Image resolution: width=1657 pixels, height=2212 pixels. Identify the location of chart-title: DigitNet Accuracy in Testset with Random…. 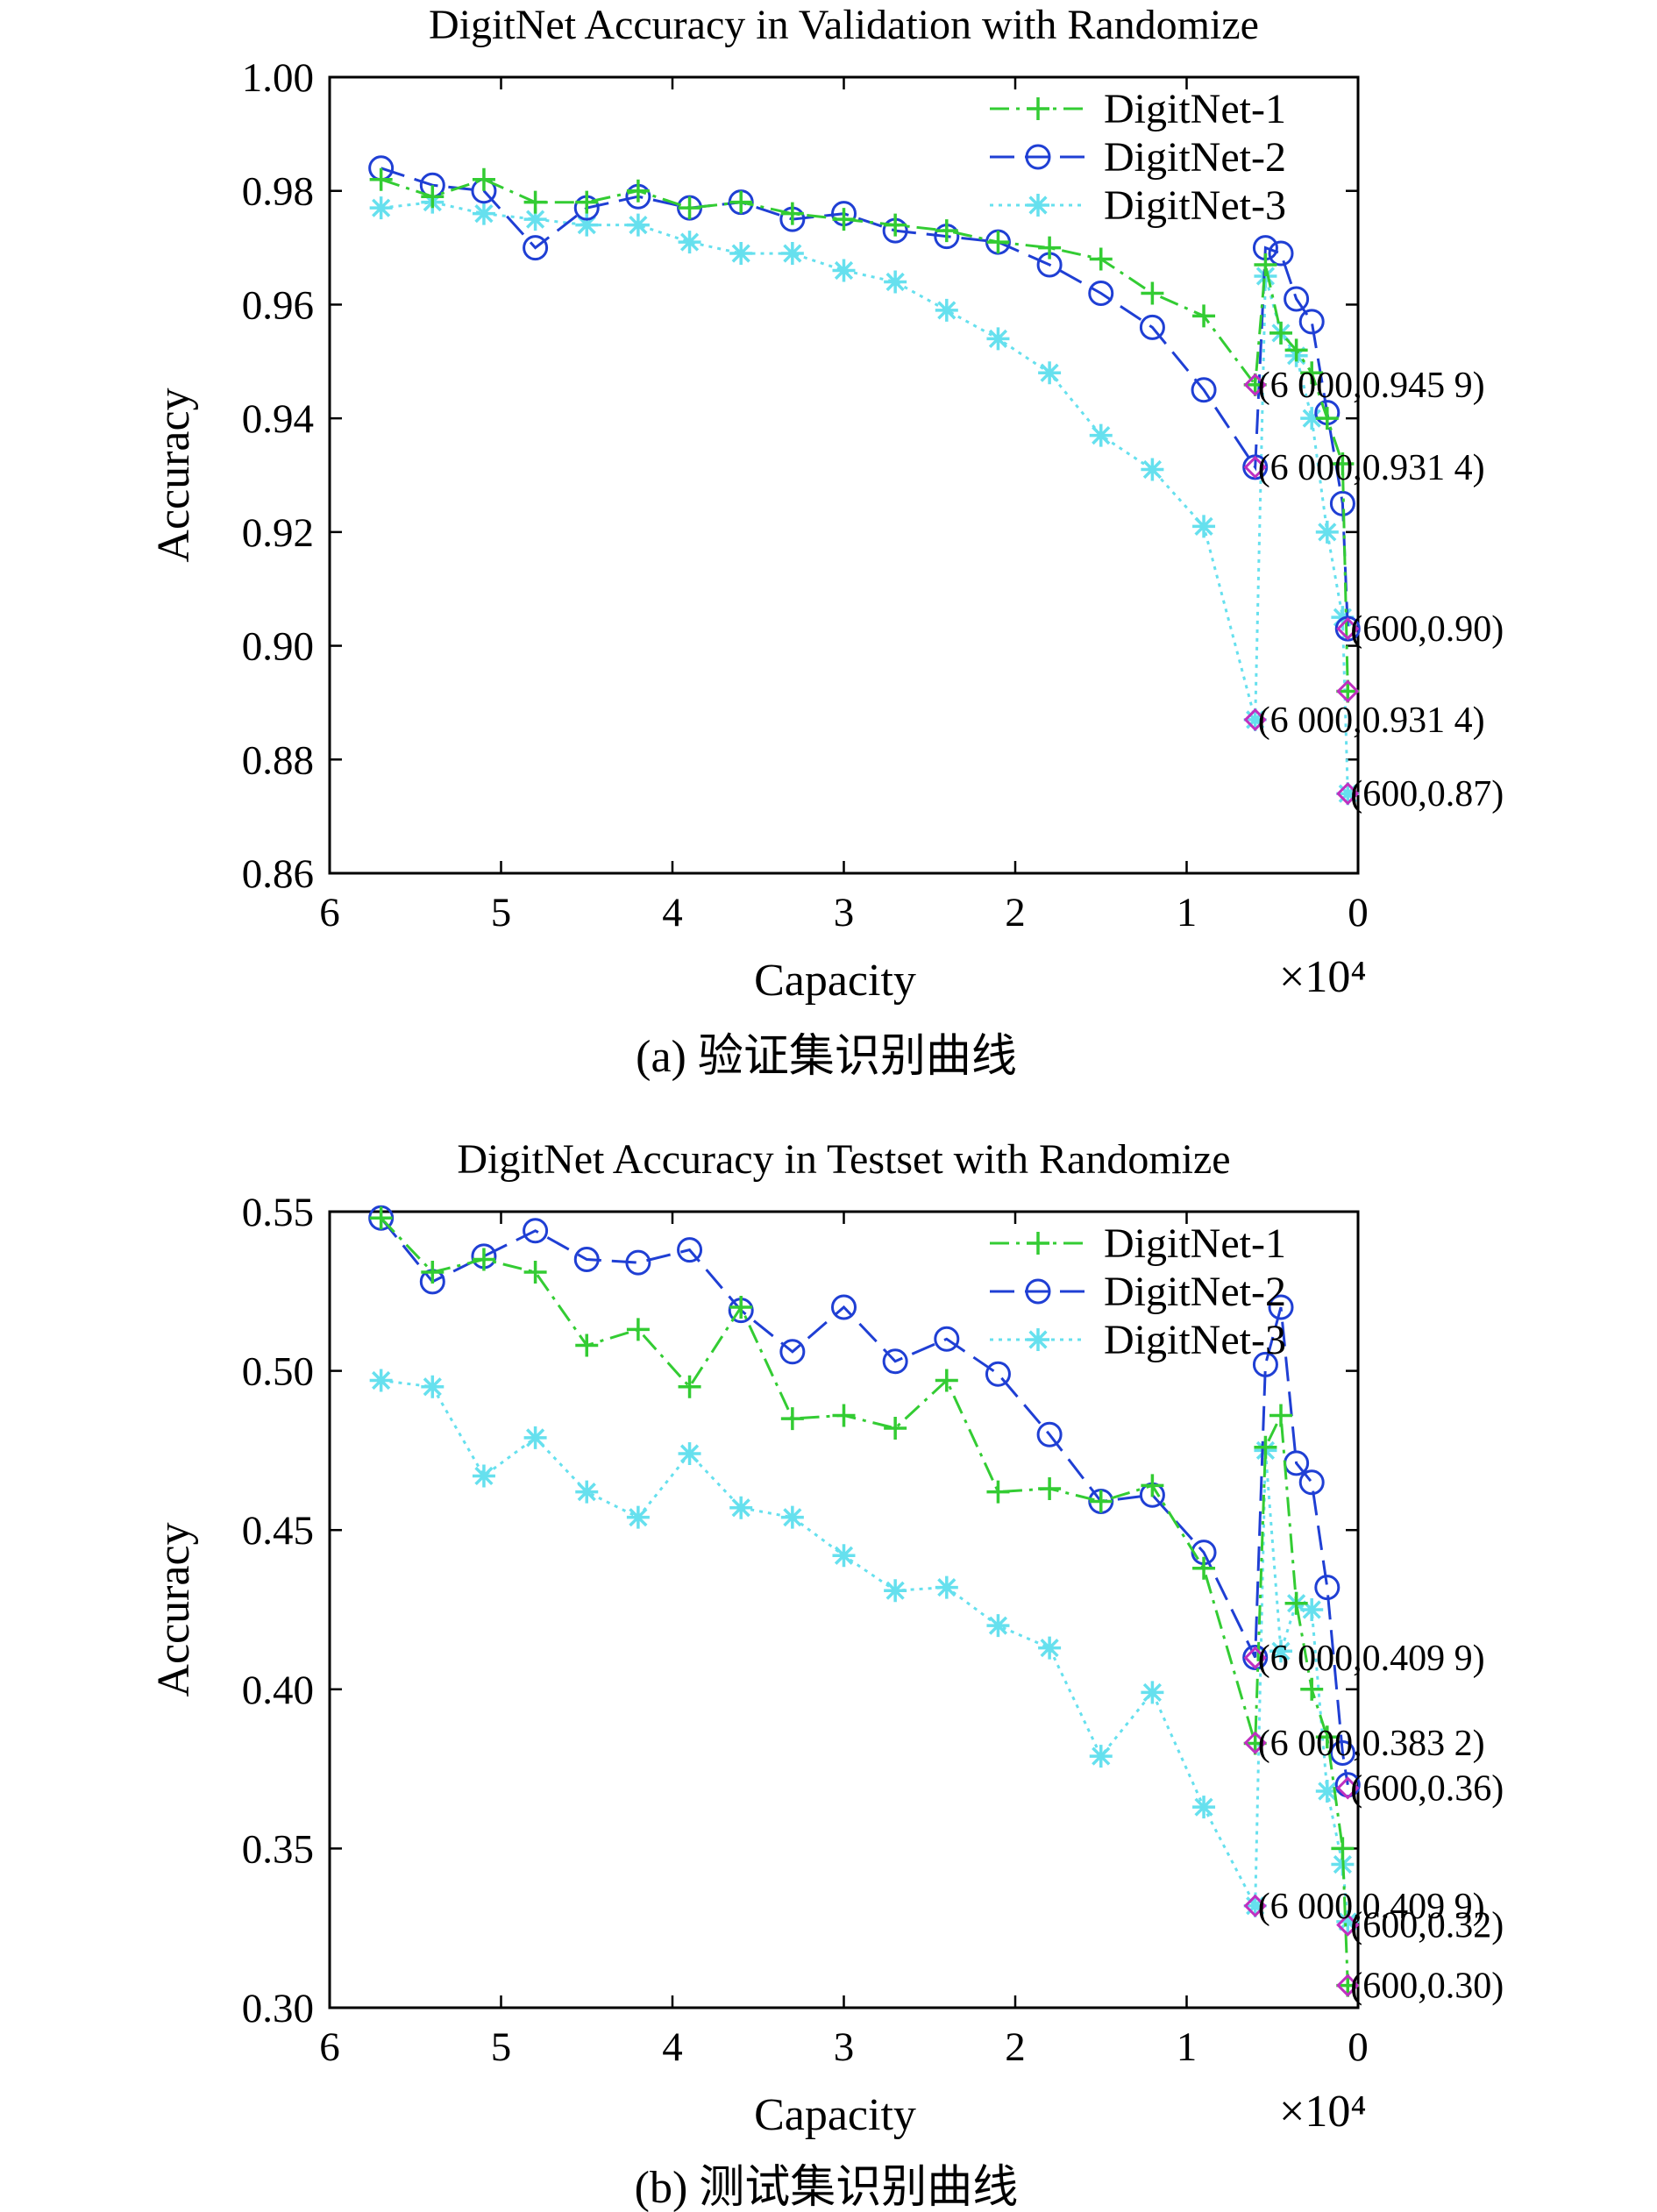
(843, 1159).